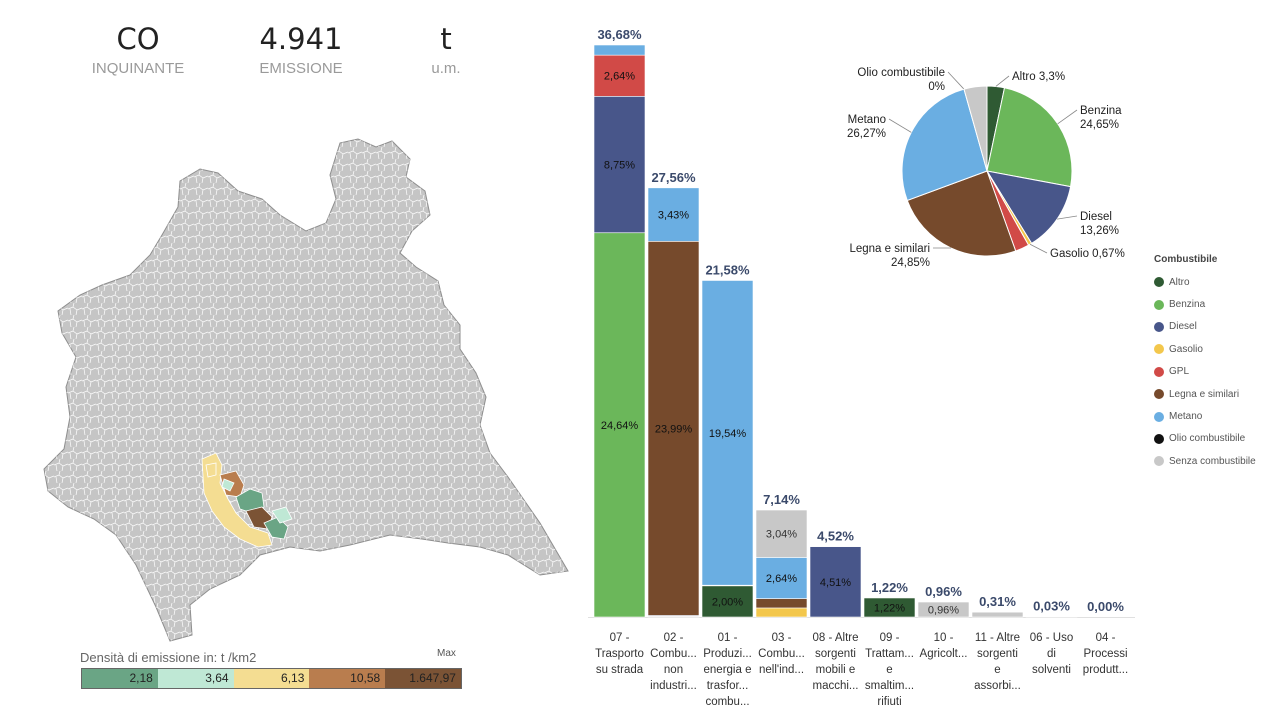 The width and height of the screenshot is (1280, 720). I want to click on fuel-legend-label: Metano, so click(1186, 417).